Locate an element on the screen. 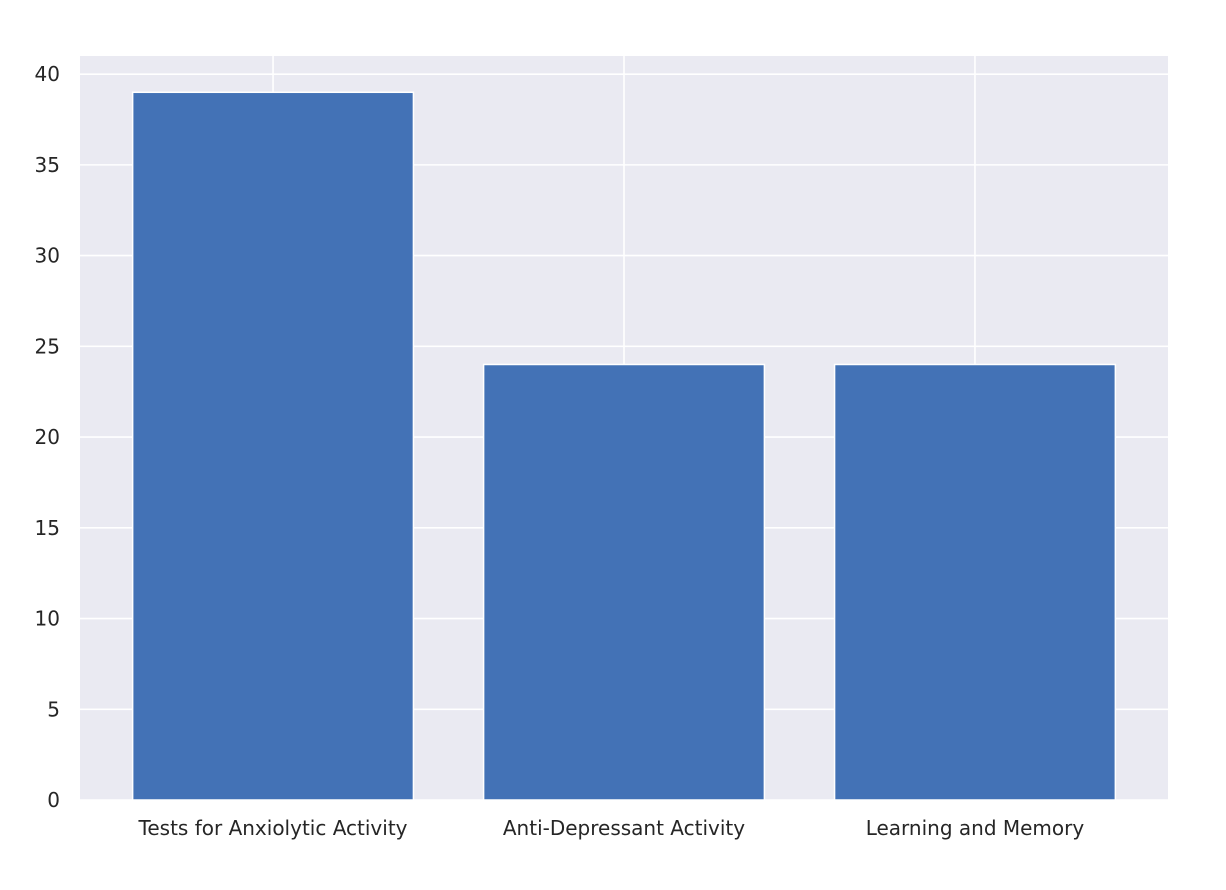 This screenshot has width=1226, height=890. y-tick-label: 0 is located at coordinates (53, 800).